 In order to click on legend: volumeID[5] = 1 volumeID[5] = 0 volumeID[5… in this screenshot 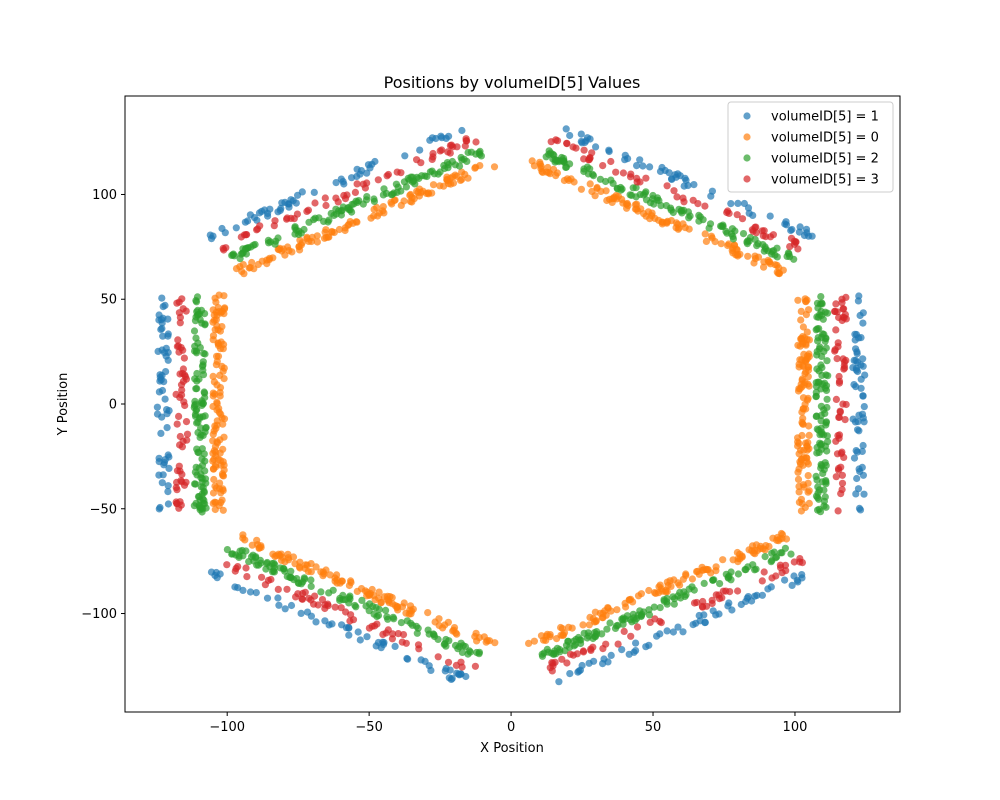, I will do `click(810, 147)`.